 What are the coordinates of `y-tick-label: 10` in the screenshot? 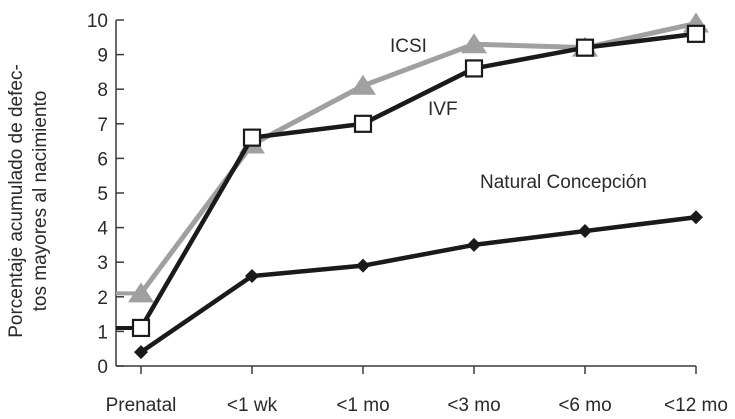 It's located at (97, 21).